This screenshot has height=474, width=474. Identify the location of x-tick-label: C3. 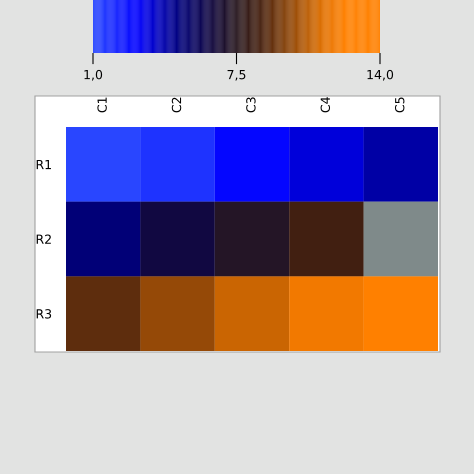
(251, 104).